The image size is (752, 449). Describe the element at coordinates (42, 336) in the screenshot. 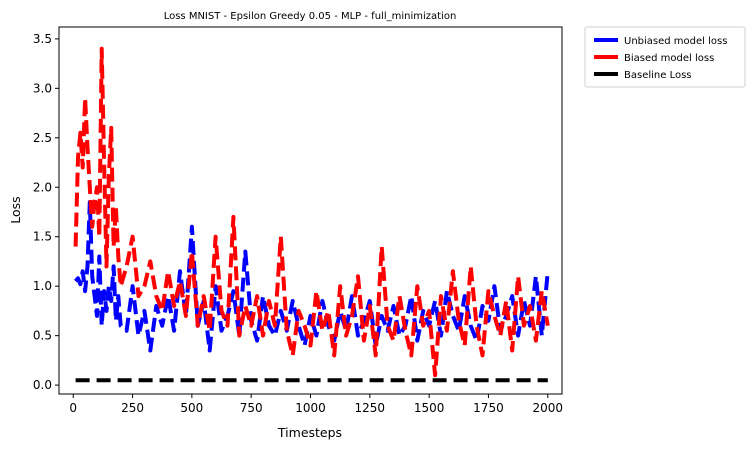

I see `y-tick-label-1: 0.5` at that location.